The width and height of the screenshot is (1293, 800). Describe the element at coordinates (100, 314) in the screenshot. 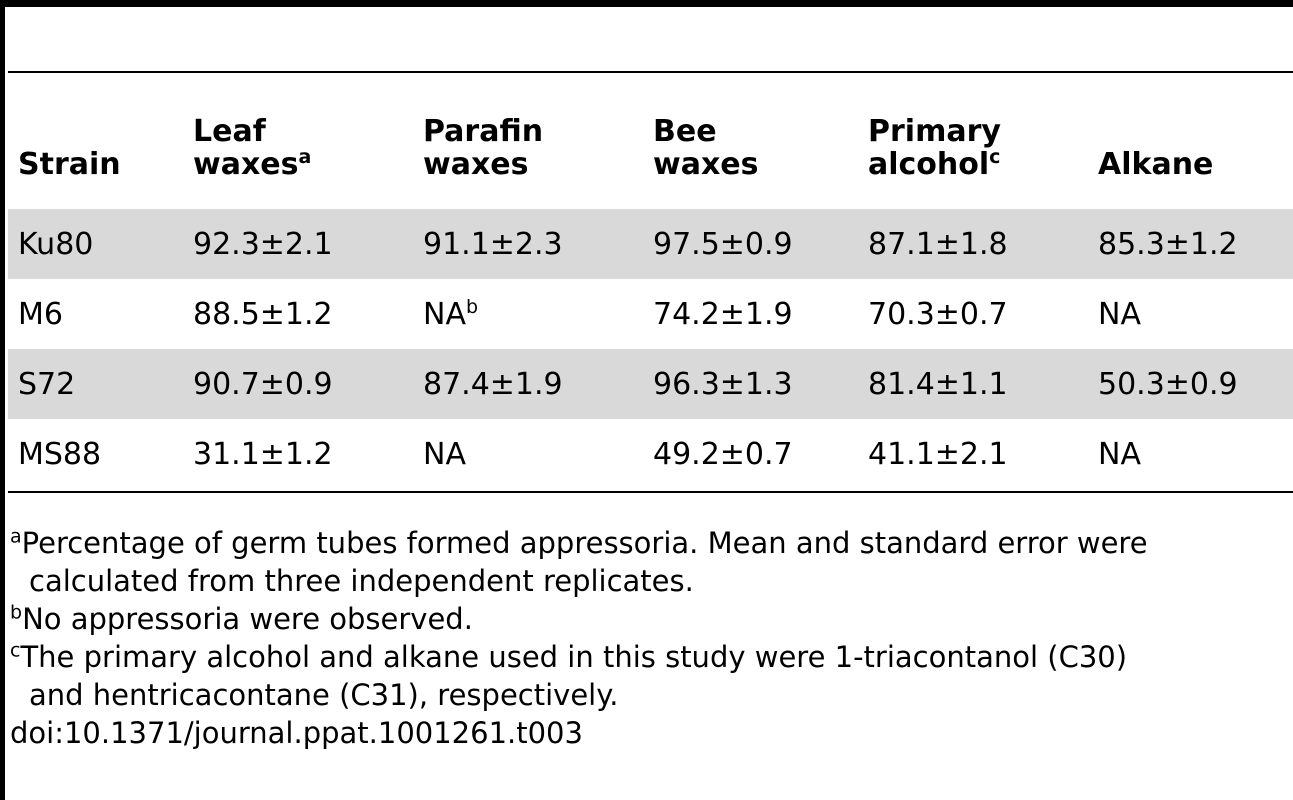

I see `strain-cell: M6` at that location.